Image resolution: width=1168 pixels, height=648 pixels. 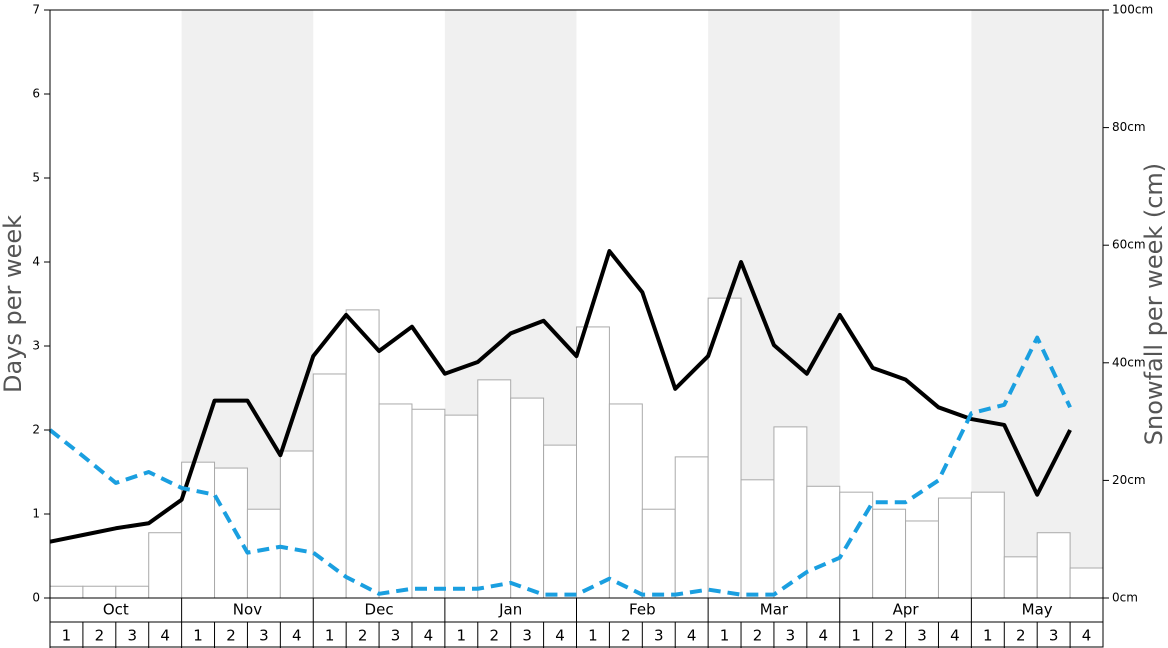 What do you see at coordinates (1132, 10) in the screenshot?
I see `y2-tick-label: 100cm` at bounding box center [1132, 10].